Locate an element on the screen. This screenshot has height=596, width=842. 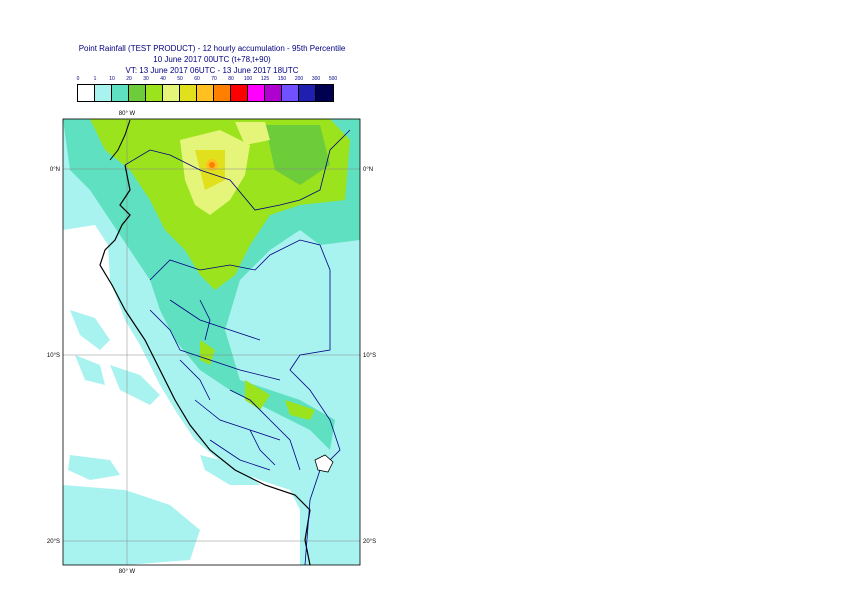
legend-label: 500 is located at coordinates (333, 79).